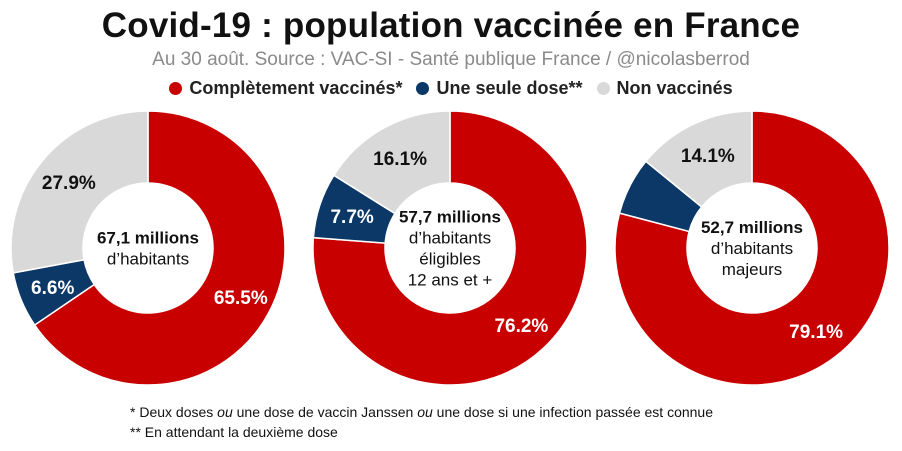 The image size is (902, 451). What do you see at coordinates (176, 88) in the screenshot?
I see `legend-swatch-fully-vaccinated` at bounding box center [176, 88].